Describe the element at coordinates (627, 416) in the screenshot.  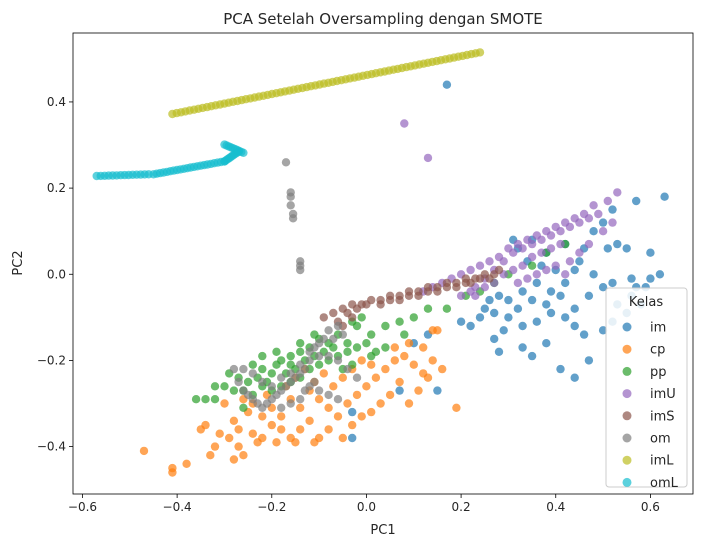
I see `legend-marker-imS` at that location.